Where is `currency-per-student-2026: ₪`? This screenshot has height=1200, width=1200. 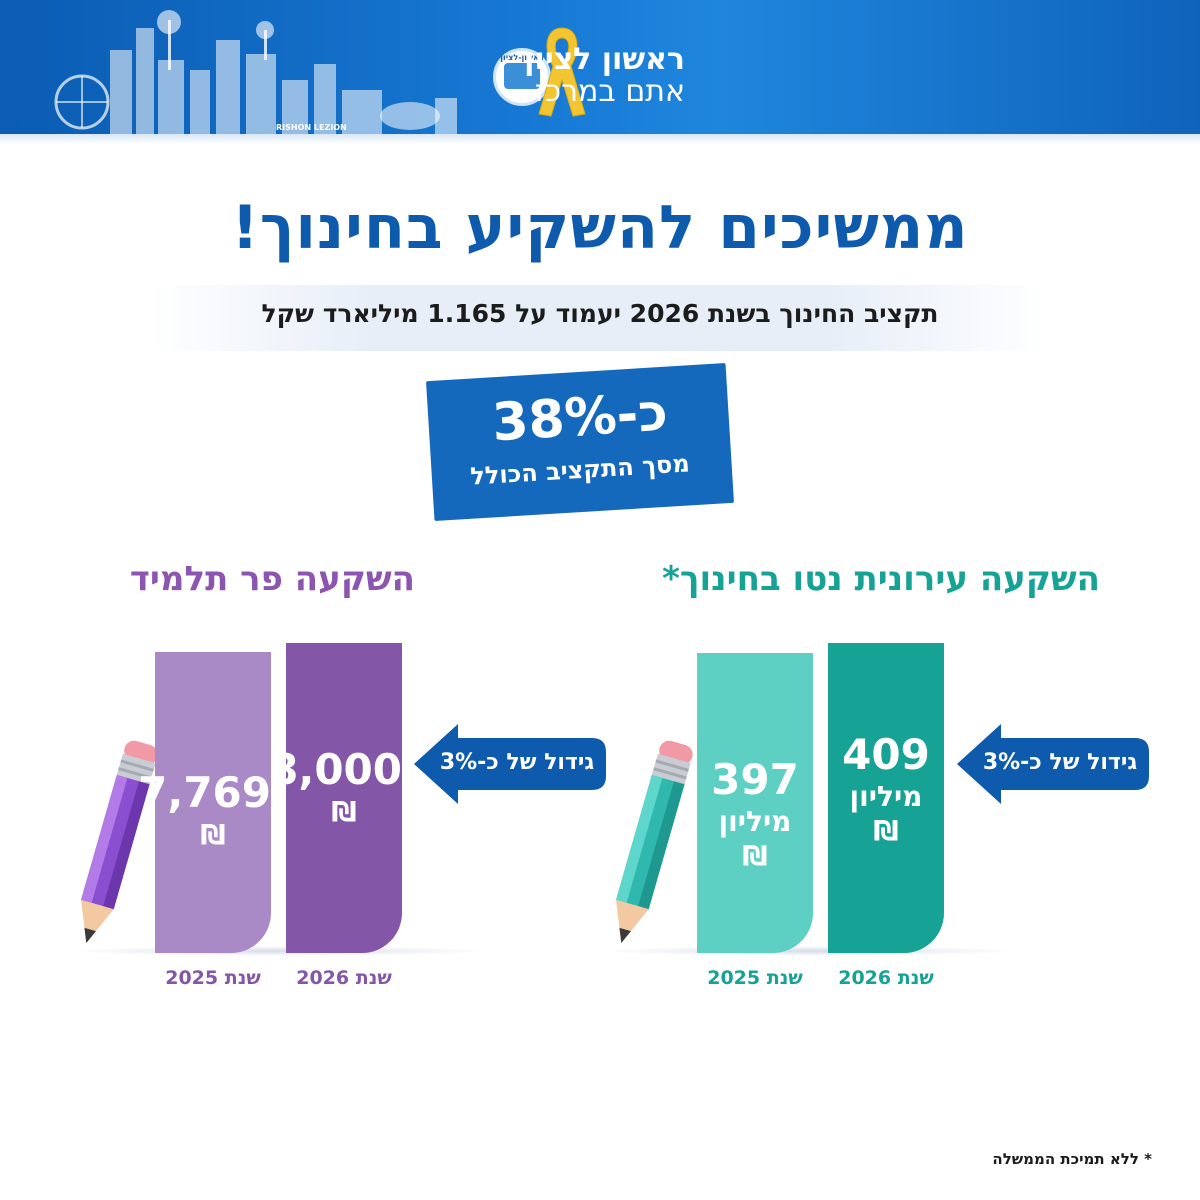 currency-per-student-2026: ₪ is located at coordinates (344, 811).